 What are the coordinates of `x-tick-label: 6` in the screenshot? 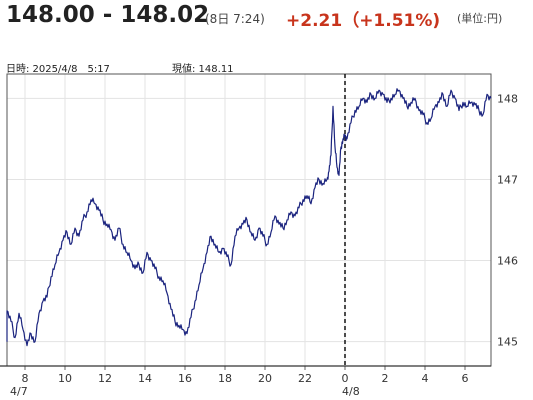 It's located at (465, 378).